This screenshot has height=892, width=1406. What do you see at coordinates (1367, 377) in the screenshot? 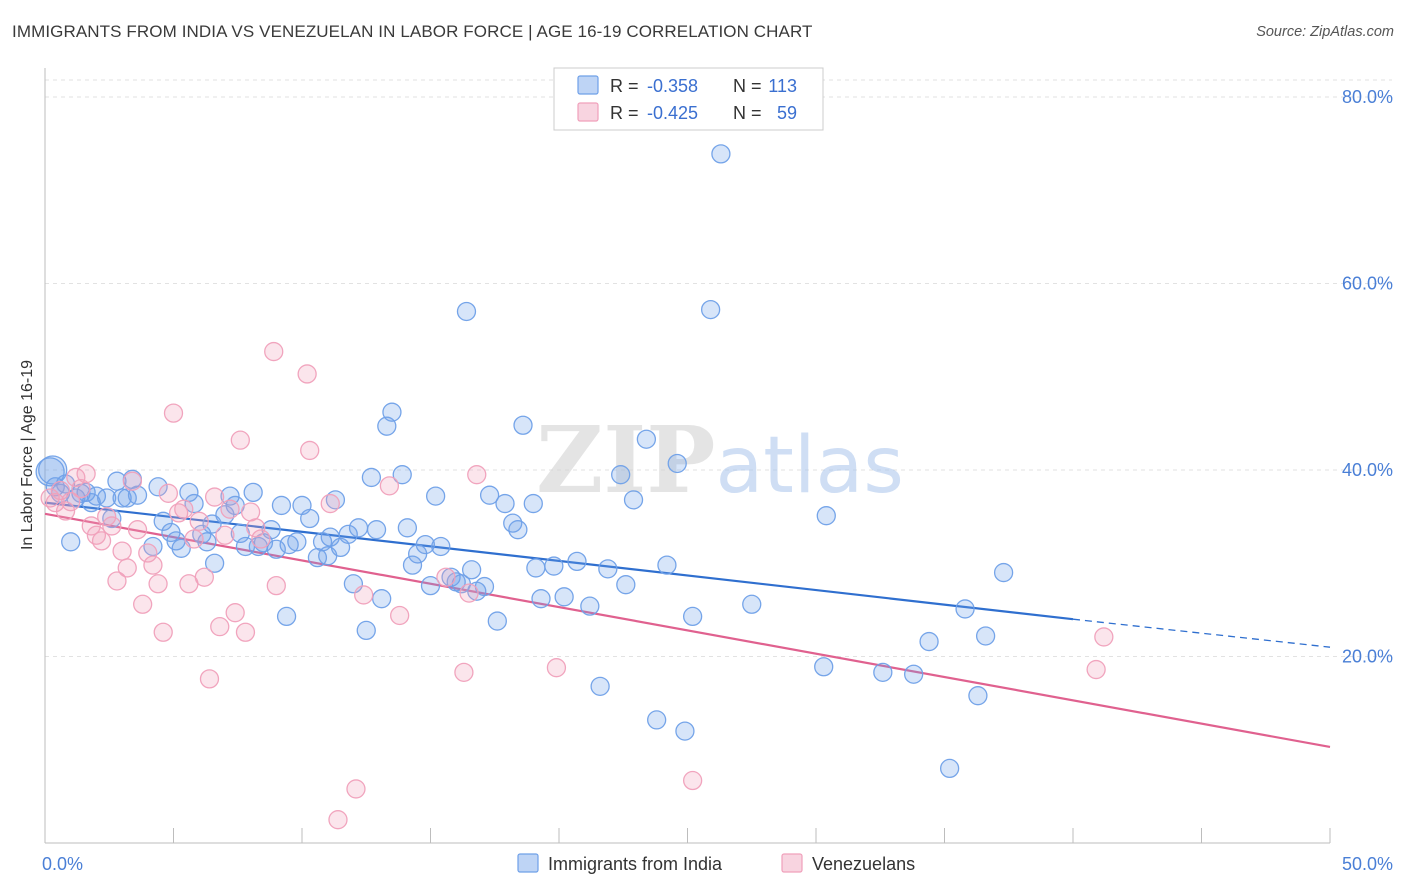
I see `y-tick-labels: 20.0% 40.0% 60.0% 80.0%` at bounding box center [1367, 377].